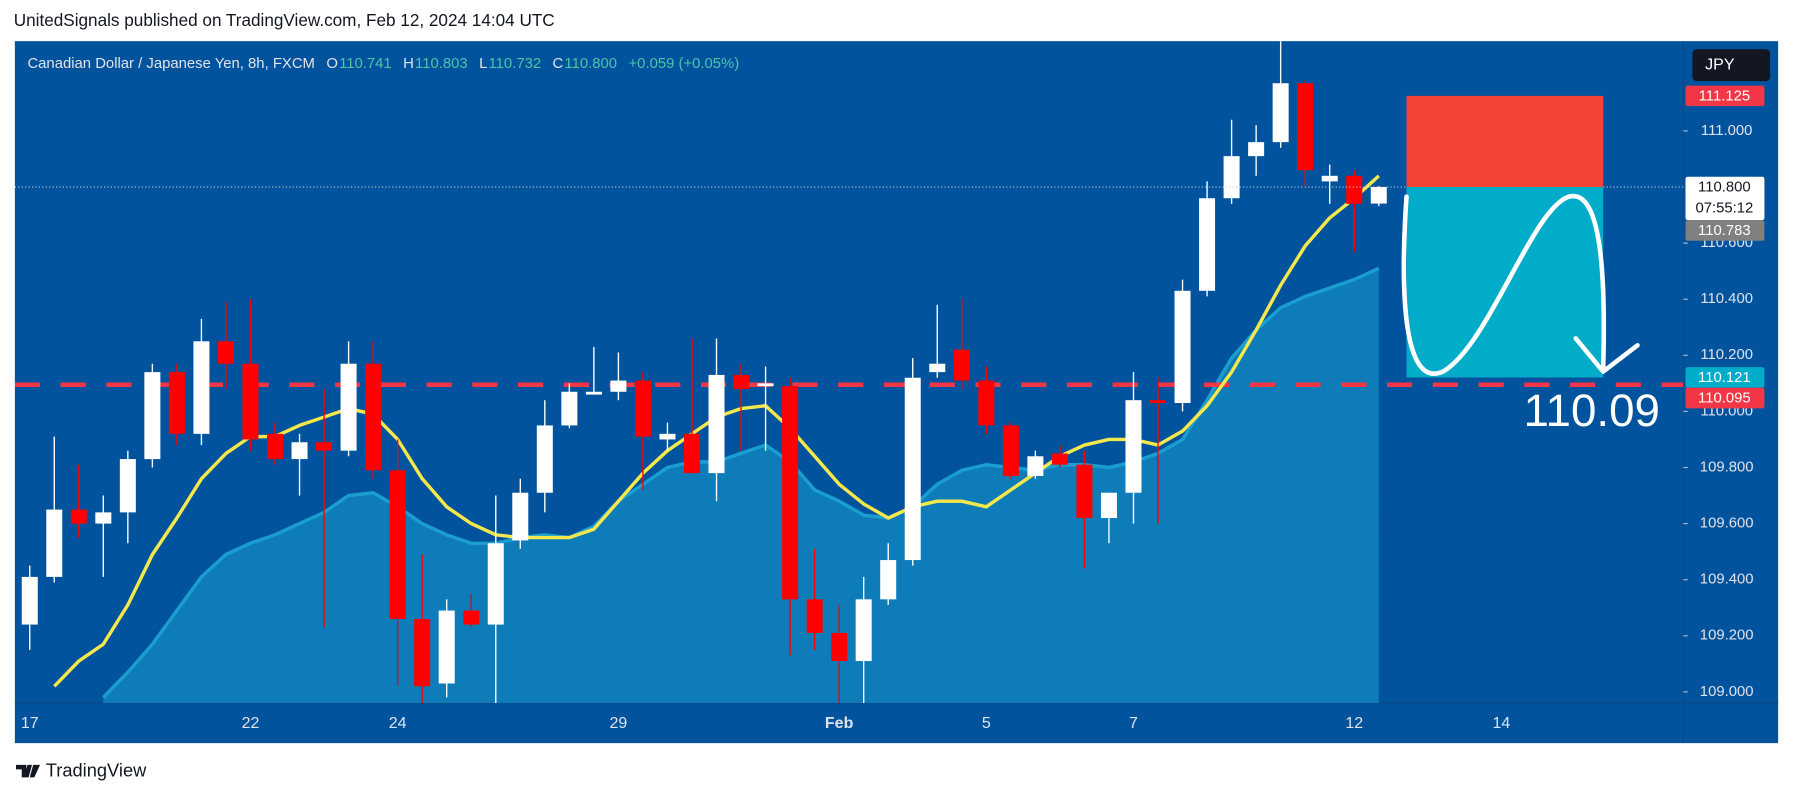 The width and height of the screenshot is (1793, 798). Describe the element at coordinates (558, 64) in the screenshot. I see `legend-text: C` at that location.